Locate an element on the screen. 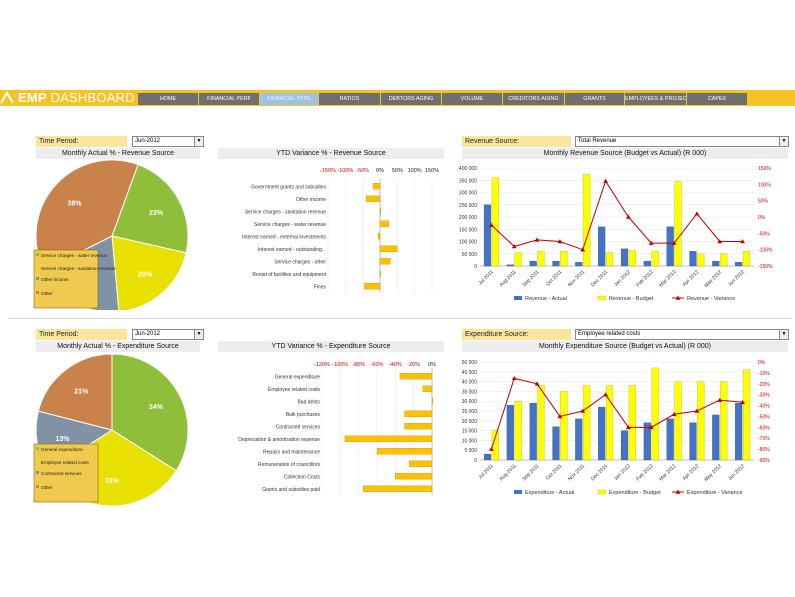 The height and width of the screenshot is (597, 795). y-tick-label: 5 000 is located at coordinates (470, 451).